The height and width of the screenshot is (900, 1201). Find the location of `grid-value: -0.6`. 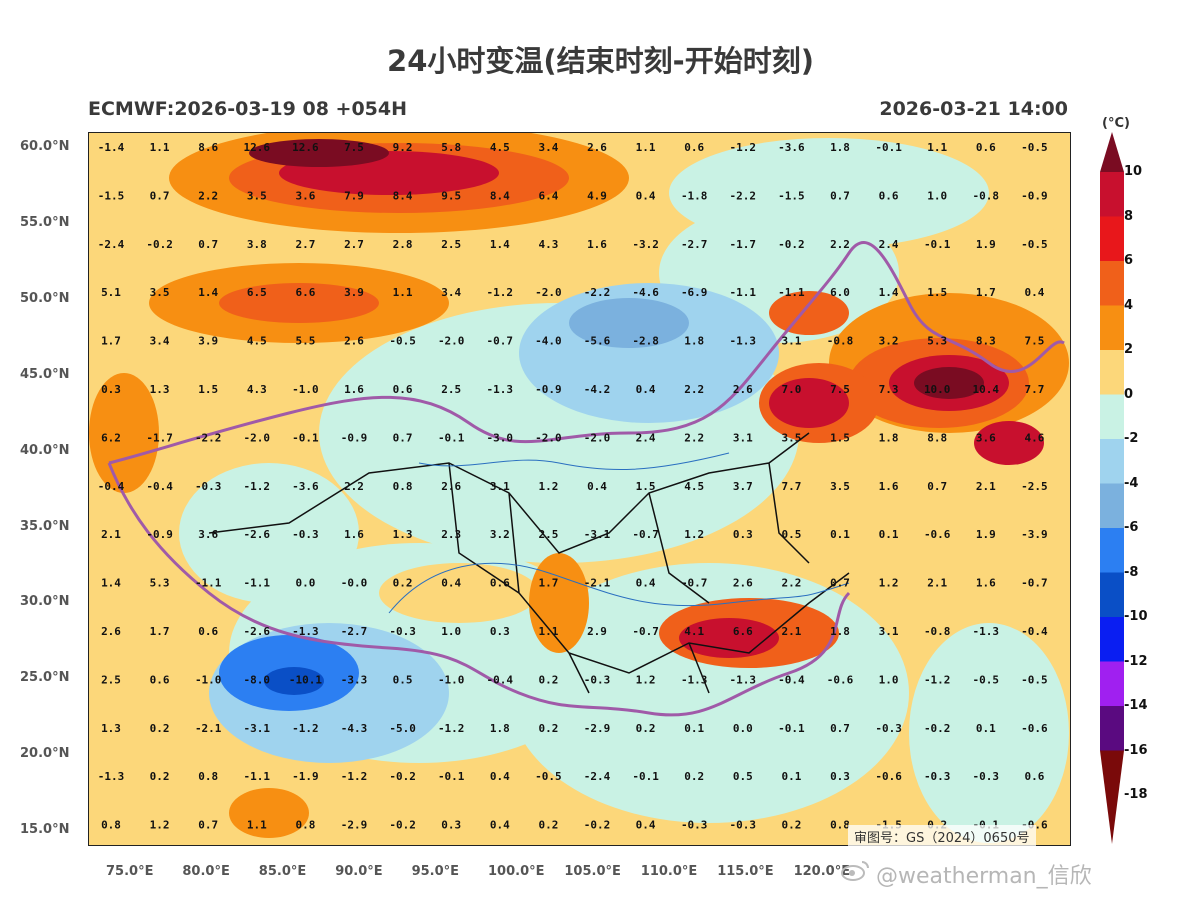

grid-value: -0.6 is located at coordinates (840, 679).